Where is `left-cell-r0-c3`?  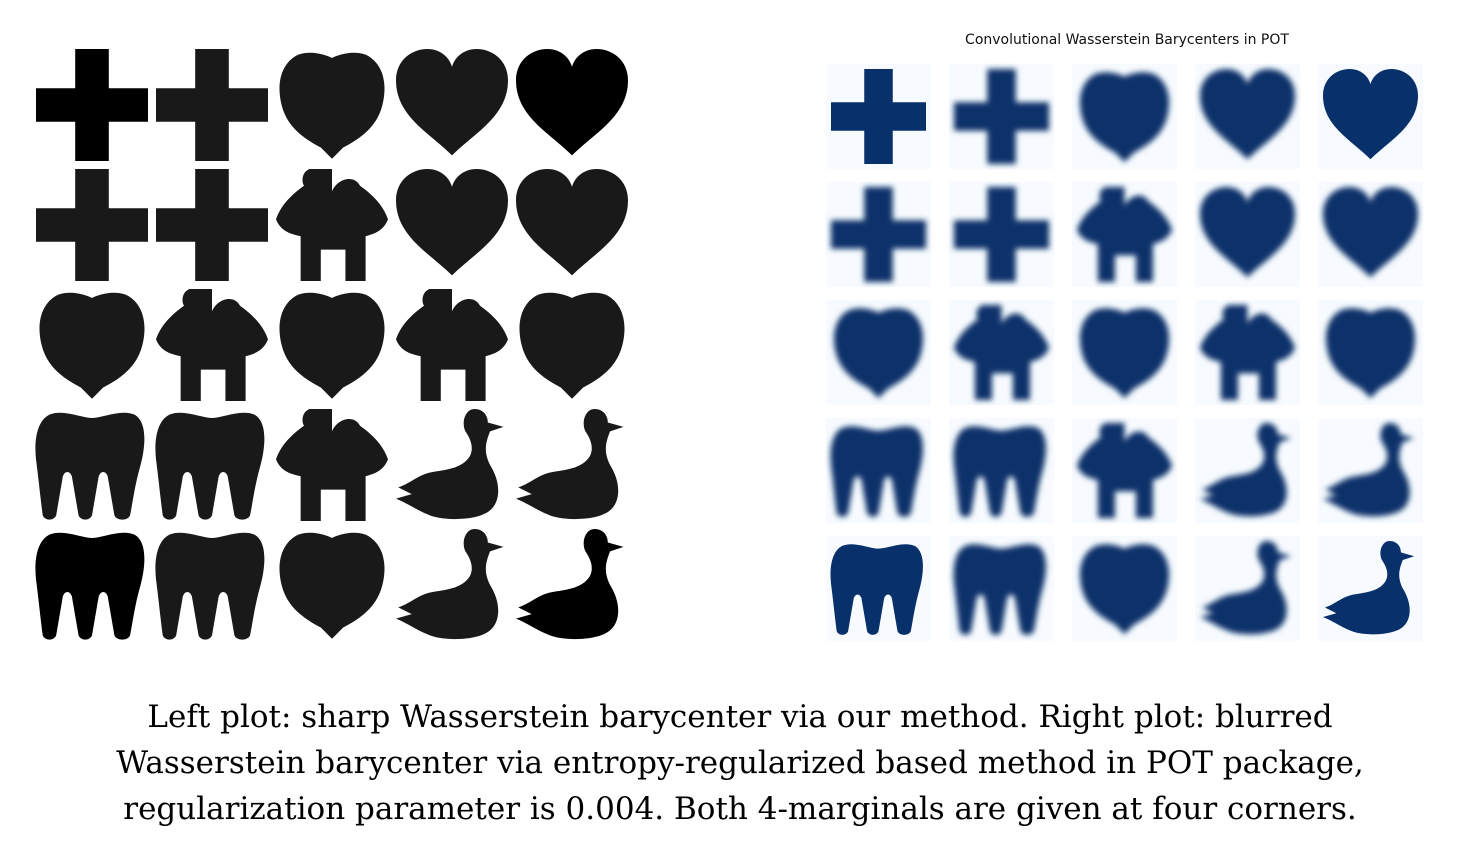 left-cell-r0-c3 is located at coordinates (452, 102).